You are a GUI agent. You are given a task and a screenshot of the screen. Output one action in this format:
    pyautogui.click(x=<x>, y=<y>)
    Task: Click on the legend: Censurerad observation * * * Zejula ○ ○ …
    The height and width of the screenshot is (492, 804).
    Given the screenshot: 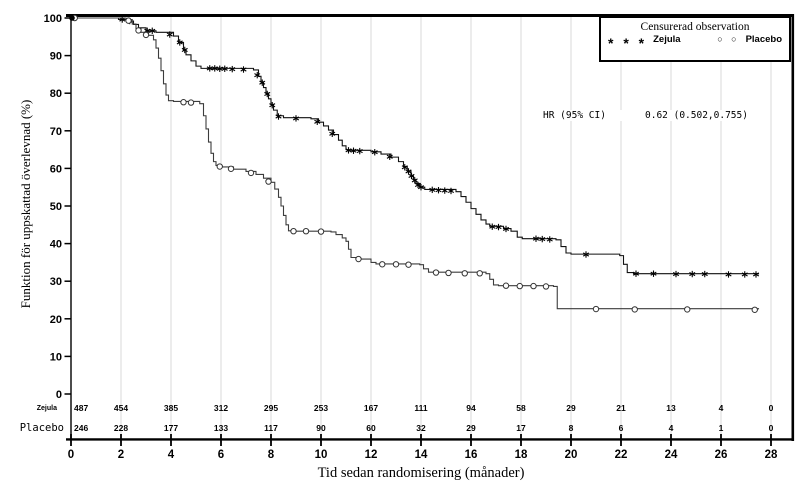 What is the action you would take?
    pyautogui.click(x=695, y=39)
    